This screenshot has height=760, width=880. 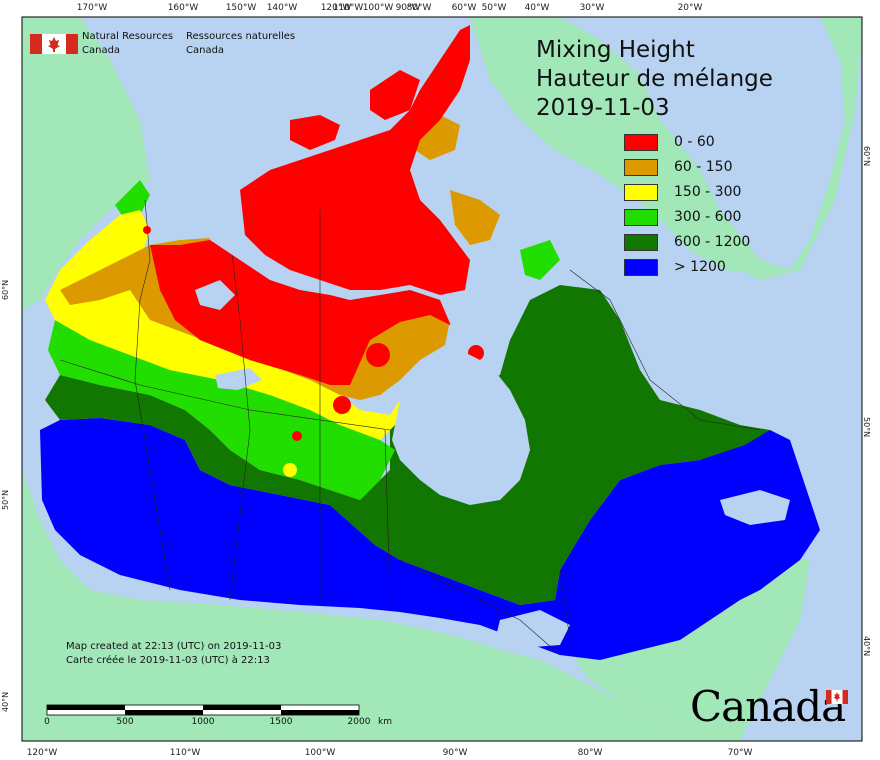 What do you see at coordinates (461, 427) in the screenshot?
I see `hudson-bay` at bounding box center [461, 427].